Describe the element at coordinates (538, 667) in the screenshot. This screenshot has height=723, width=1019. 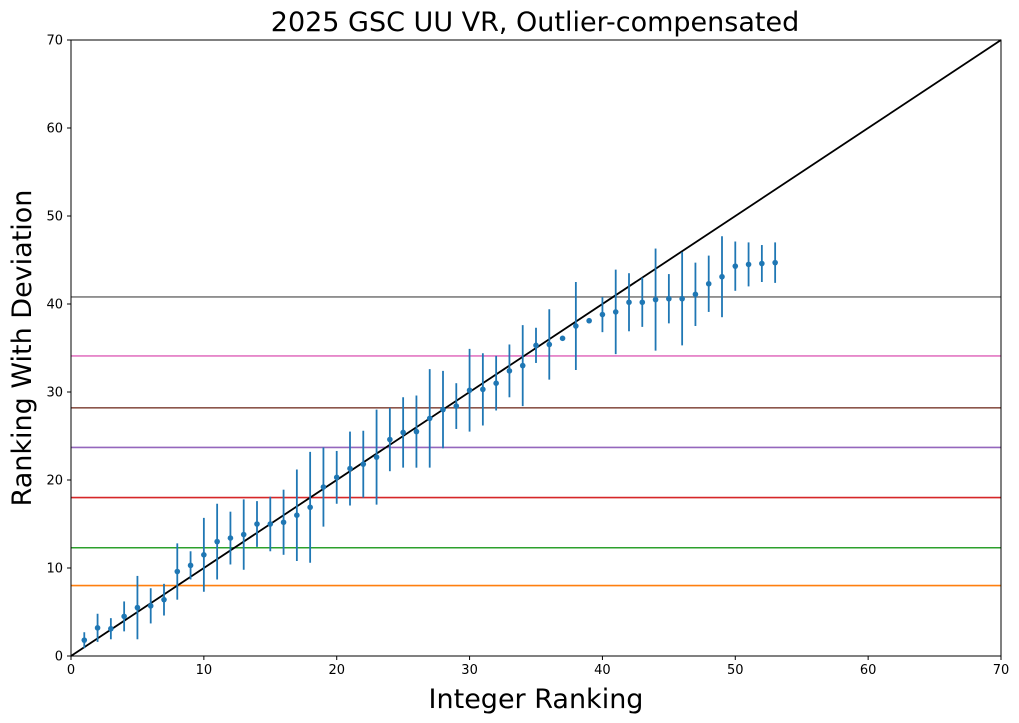
I see `x-axis: 0 10 20 30 40 50 60 70` at that location.